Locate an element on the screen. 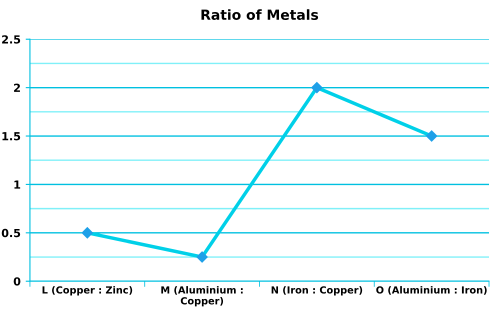  y-tick-label: 1.5 is located at coordinates (11, 136).